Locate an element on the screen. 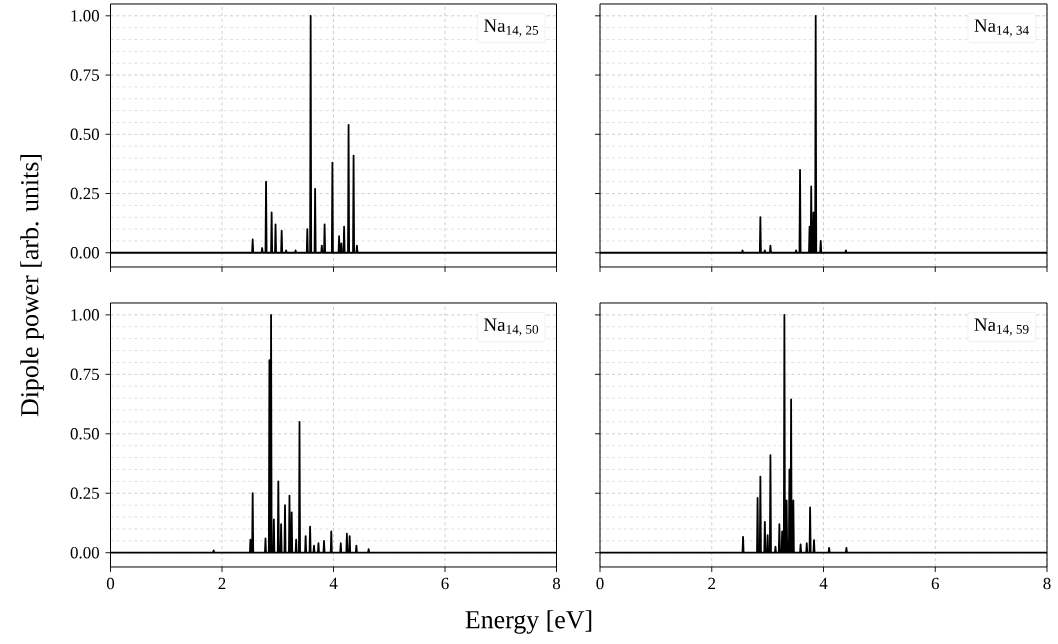  annotation: Na$_{14, 59}$ is located at coordinates (1001, 327).